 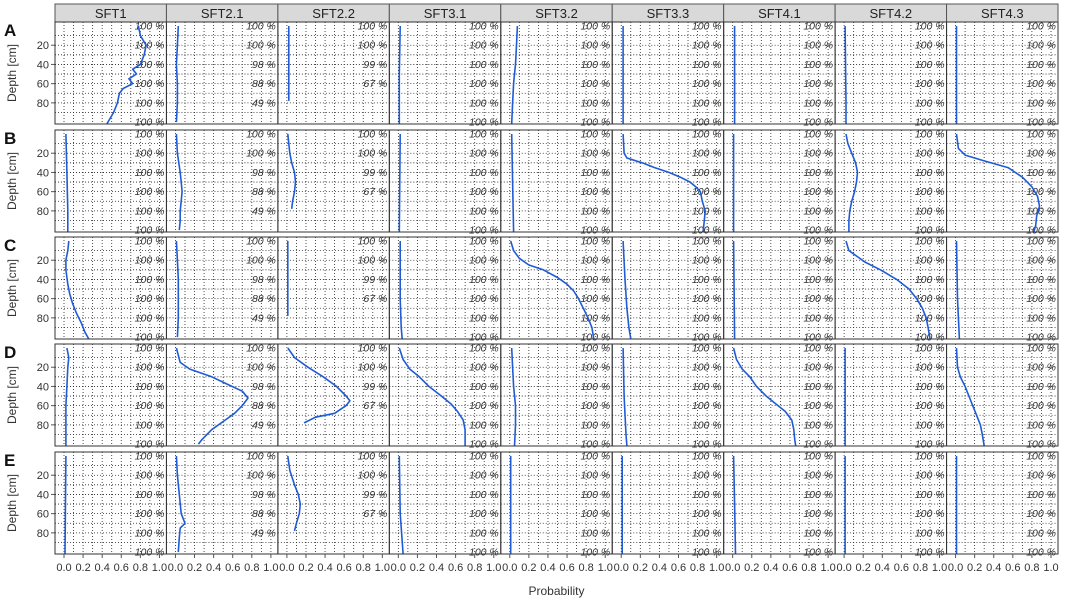 I want to click on strip-label: SFT3.2, so click(x=556, y=13).